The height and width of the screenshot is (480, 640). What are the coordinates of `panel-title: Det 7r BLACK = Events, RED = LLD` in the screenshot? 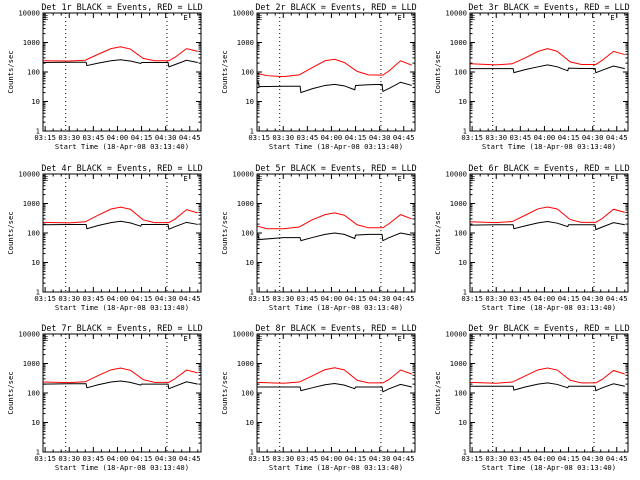 It's located at (121, 328).